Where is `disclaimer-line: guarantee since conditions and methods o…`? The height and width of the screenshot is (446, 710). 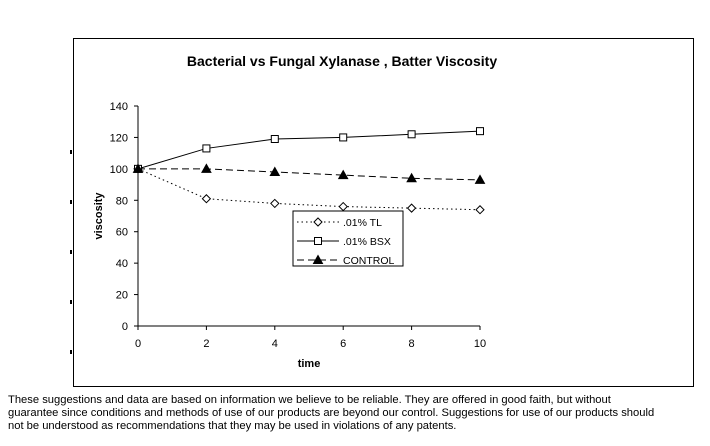 disclaimer-line: guarantee since conditions and methods o… is located at coordinates (331, 413).